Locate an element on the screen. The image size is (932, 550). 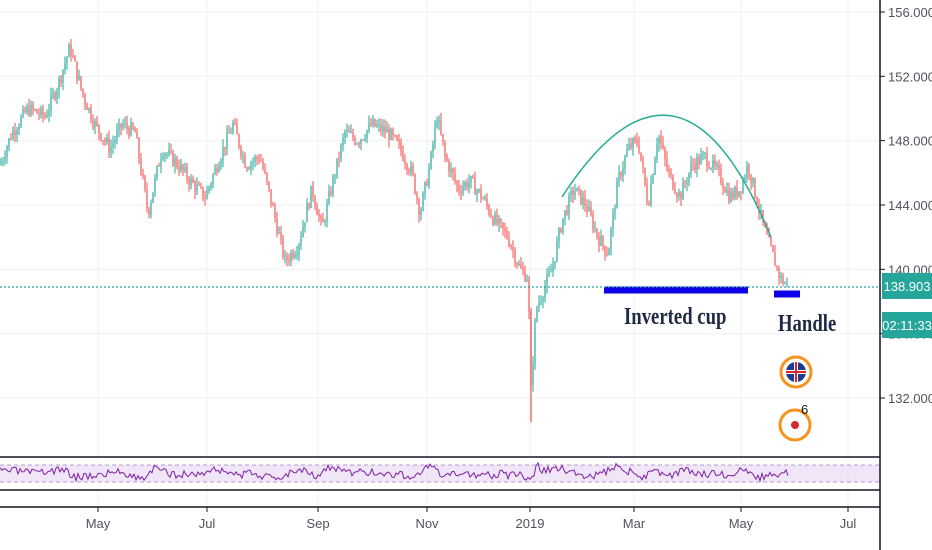
handle-label: Handle is located at coordinates (807, 324).